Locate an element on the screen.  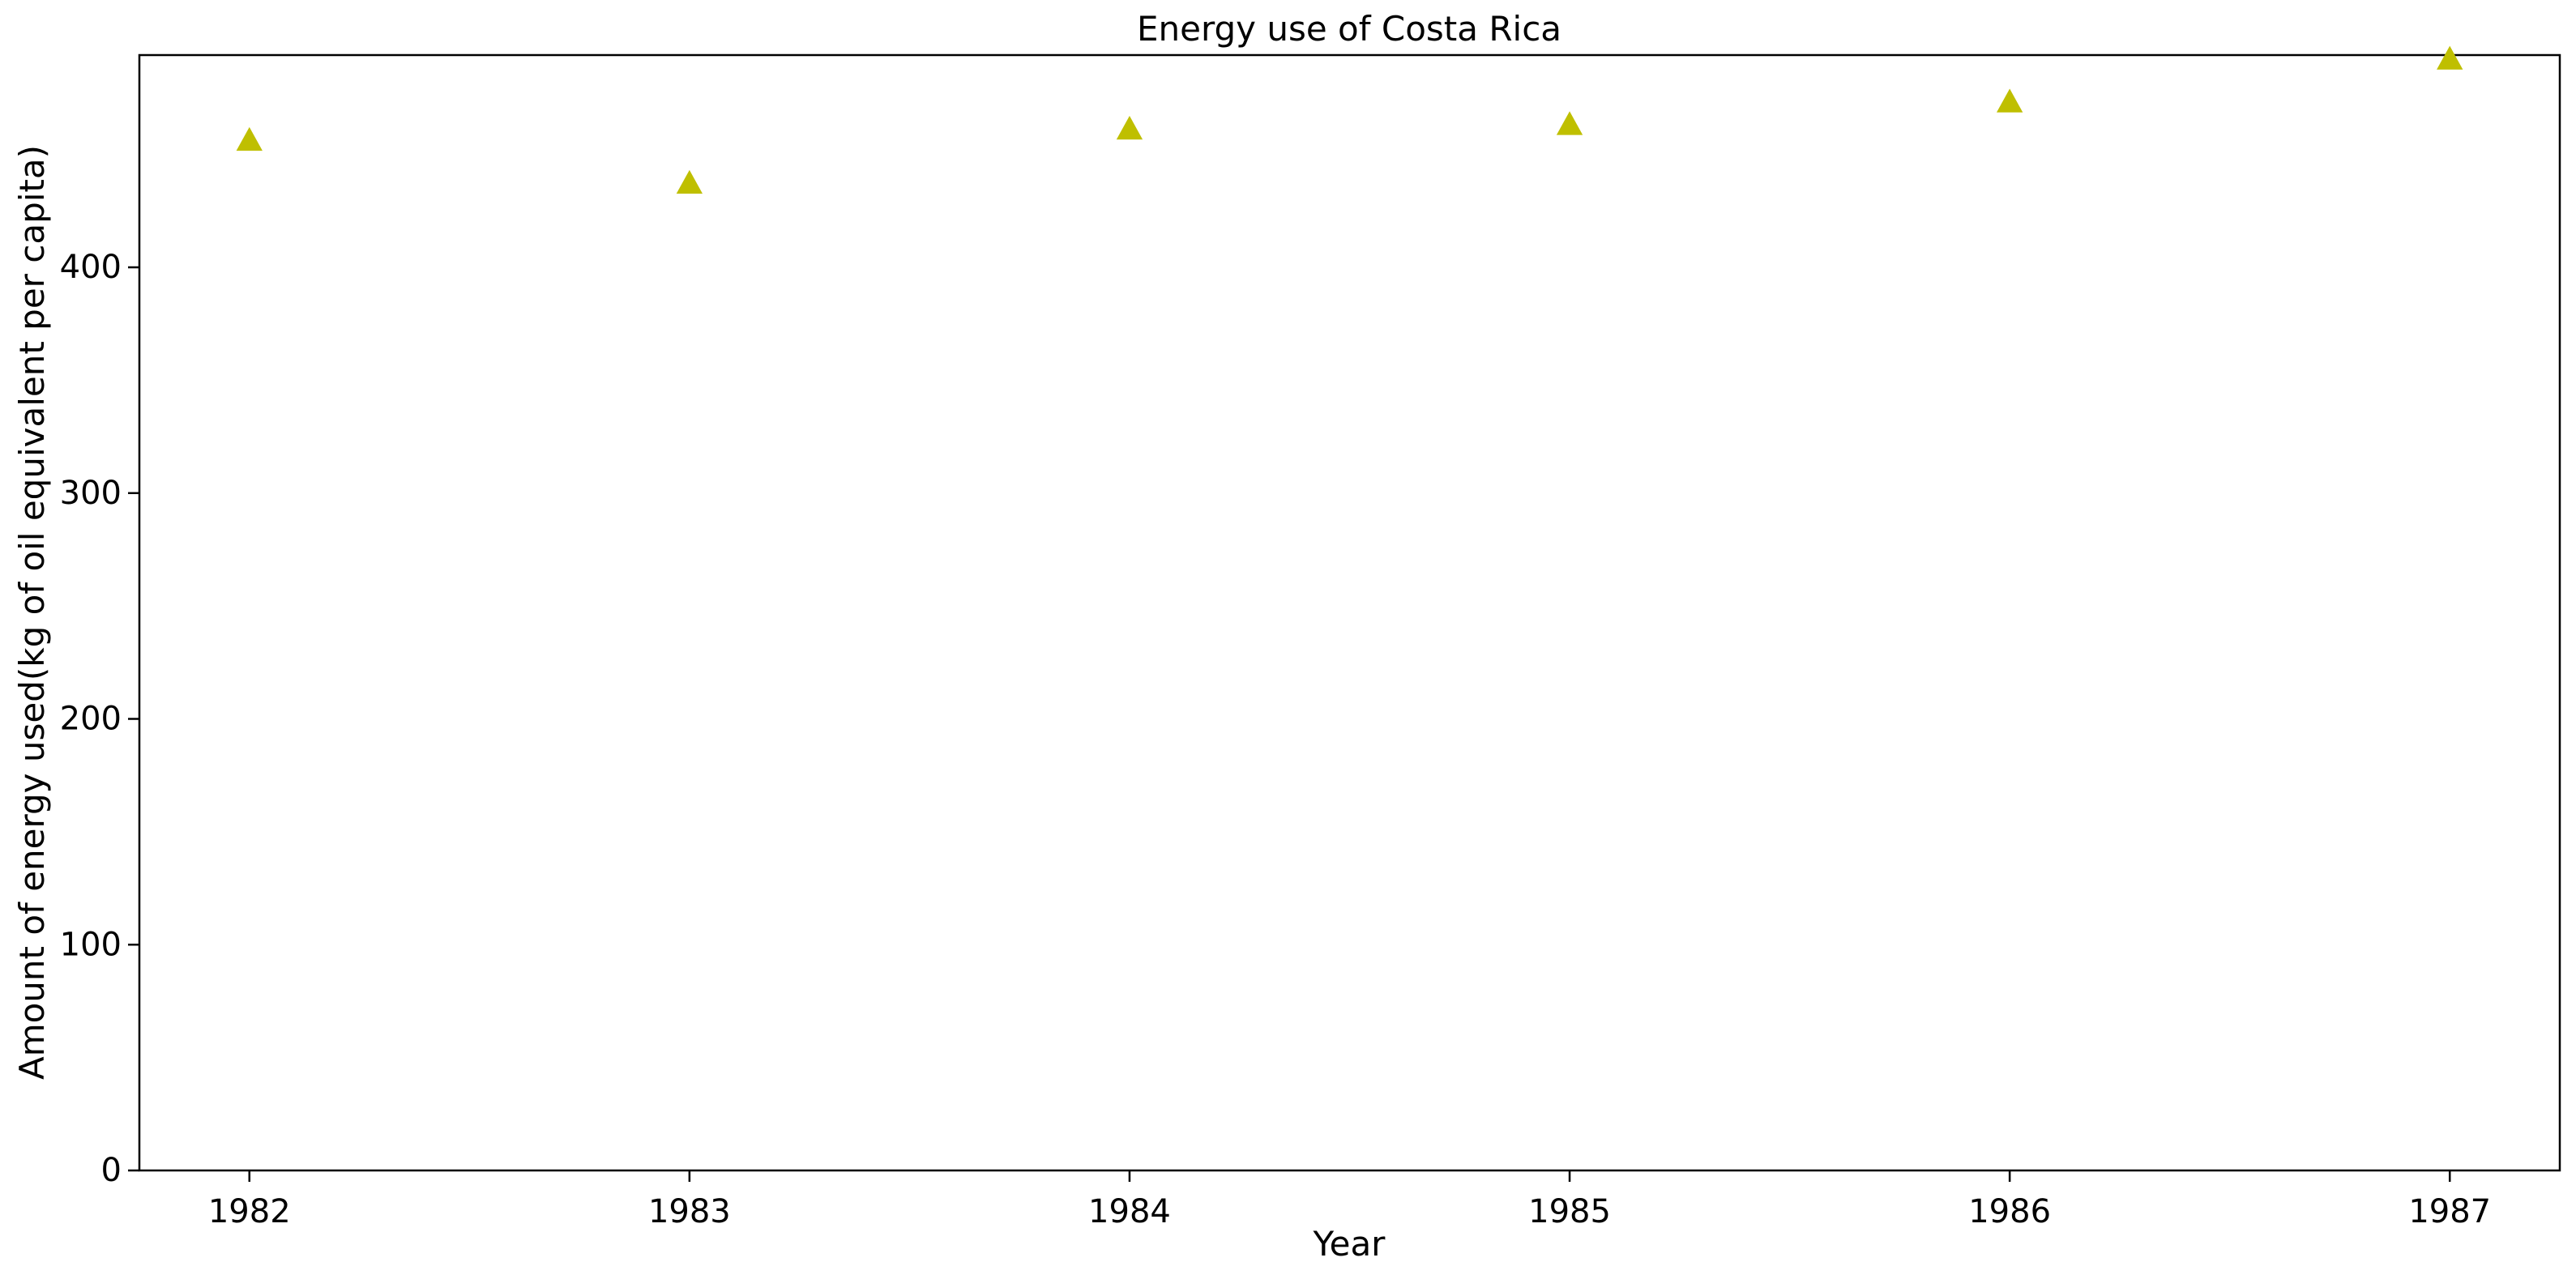
x-tick-label: 1983 is located at coordinates (689, 1211).